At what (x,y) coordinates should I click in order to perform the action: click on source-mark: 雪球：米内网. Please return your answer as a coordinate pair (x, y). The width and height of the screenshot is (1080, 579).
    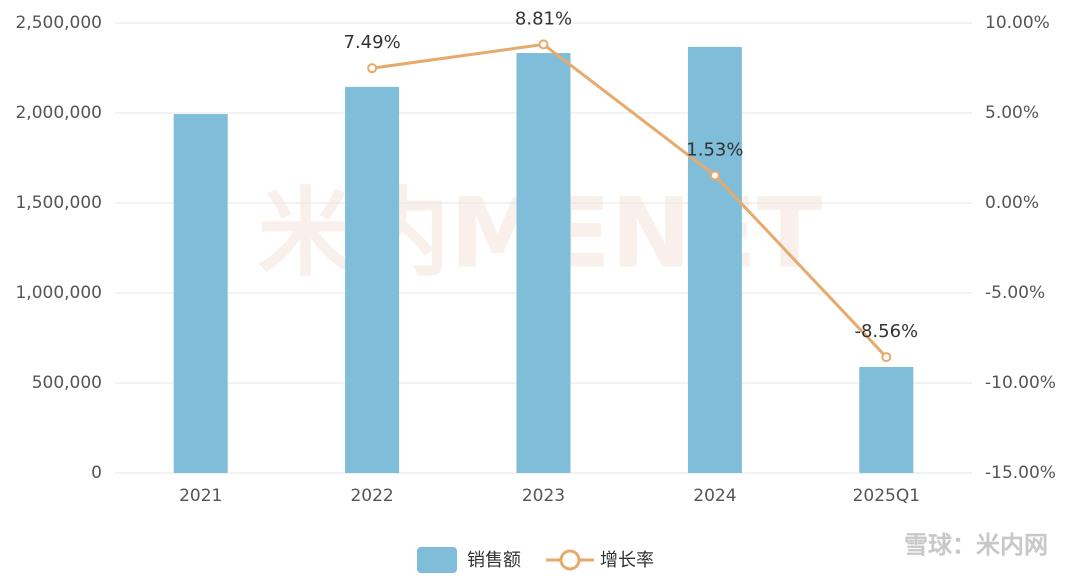
    Looking at the image, I should click on (976, 545).